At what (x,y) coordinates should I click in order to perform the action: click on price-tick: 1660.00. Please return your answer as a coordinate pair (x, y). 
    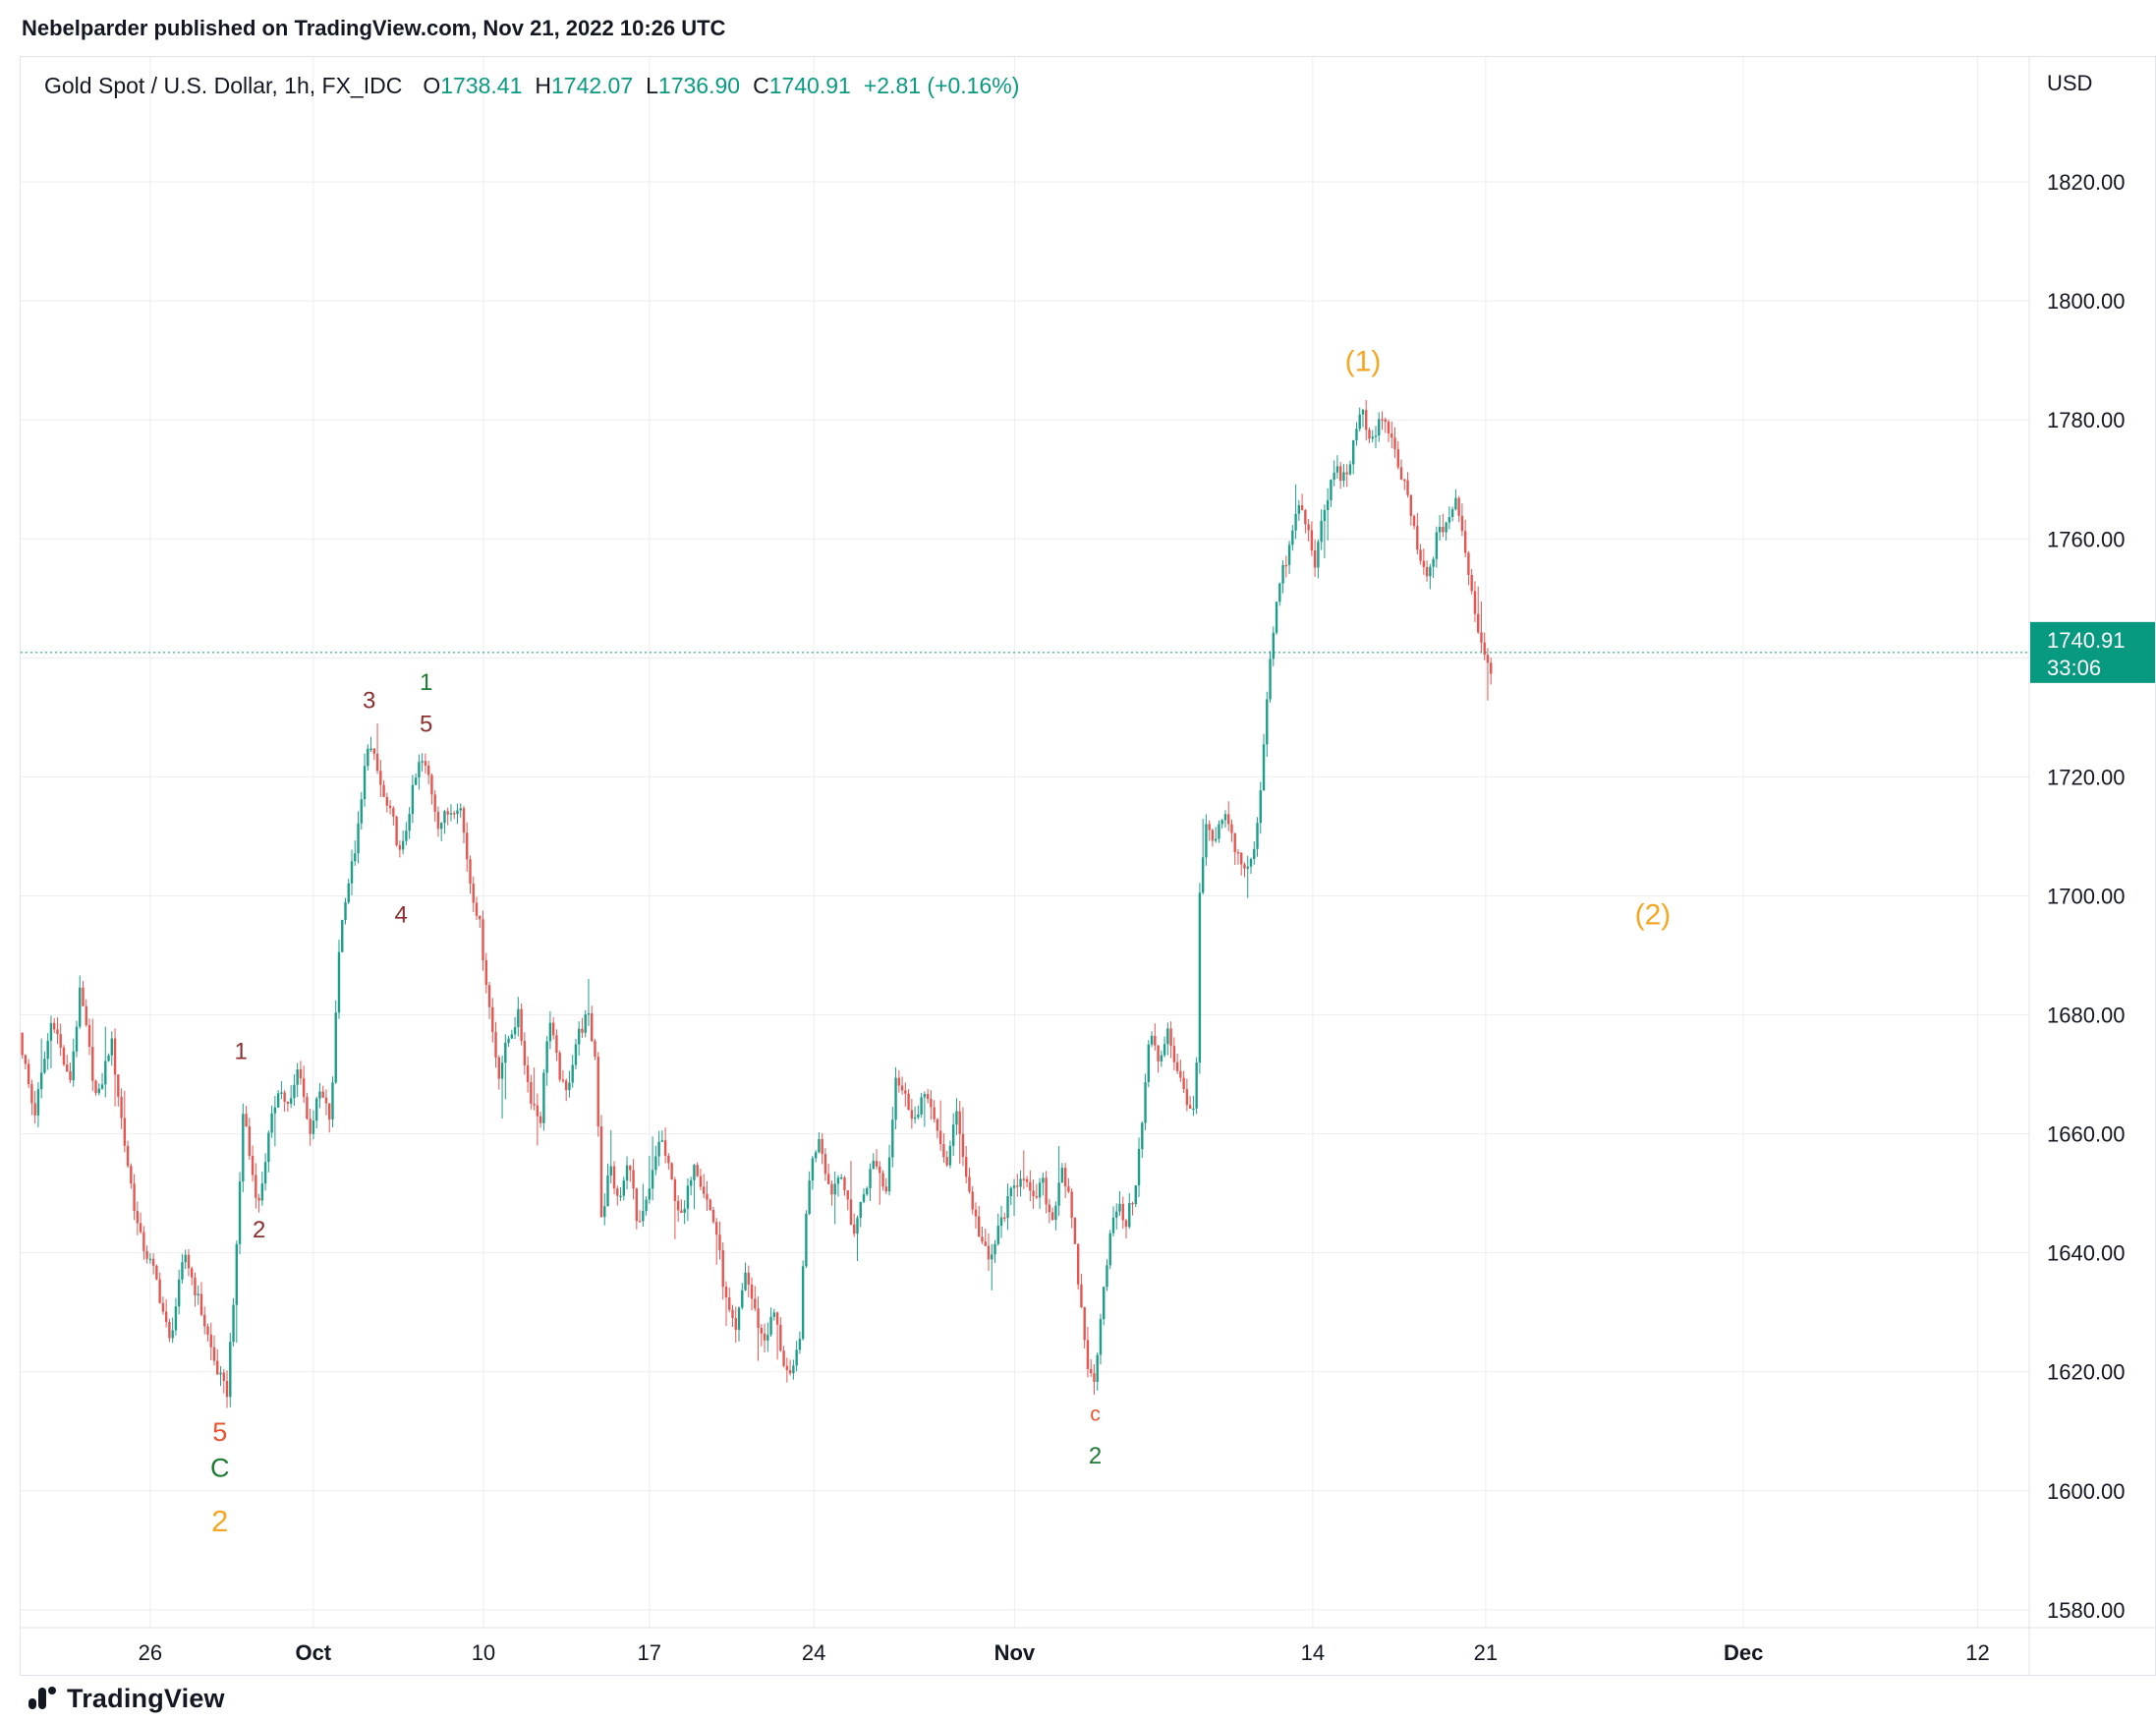
    Looking at the image, I should click on (2086, 1135).